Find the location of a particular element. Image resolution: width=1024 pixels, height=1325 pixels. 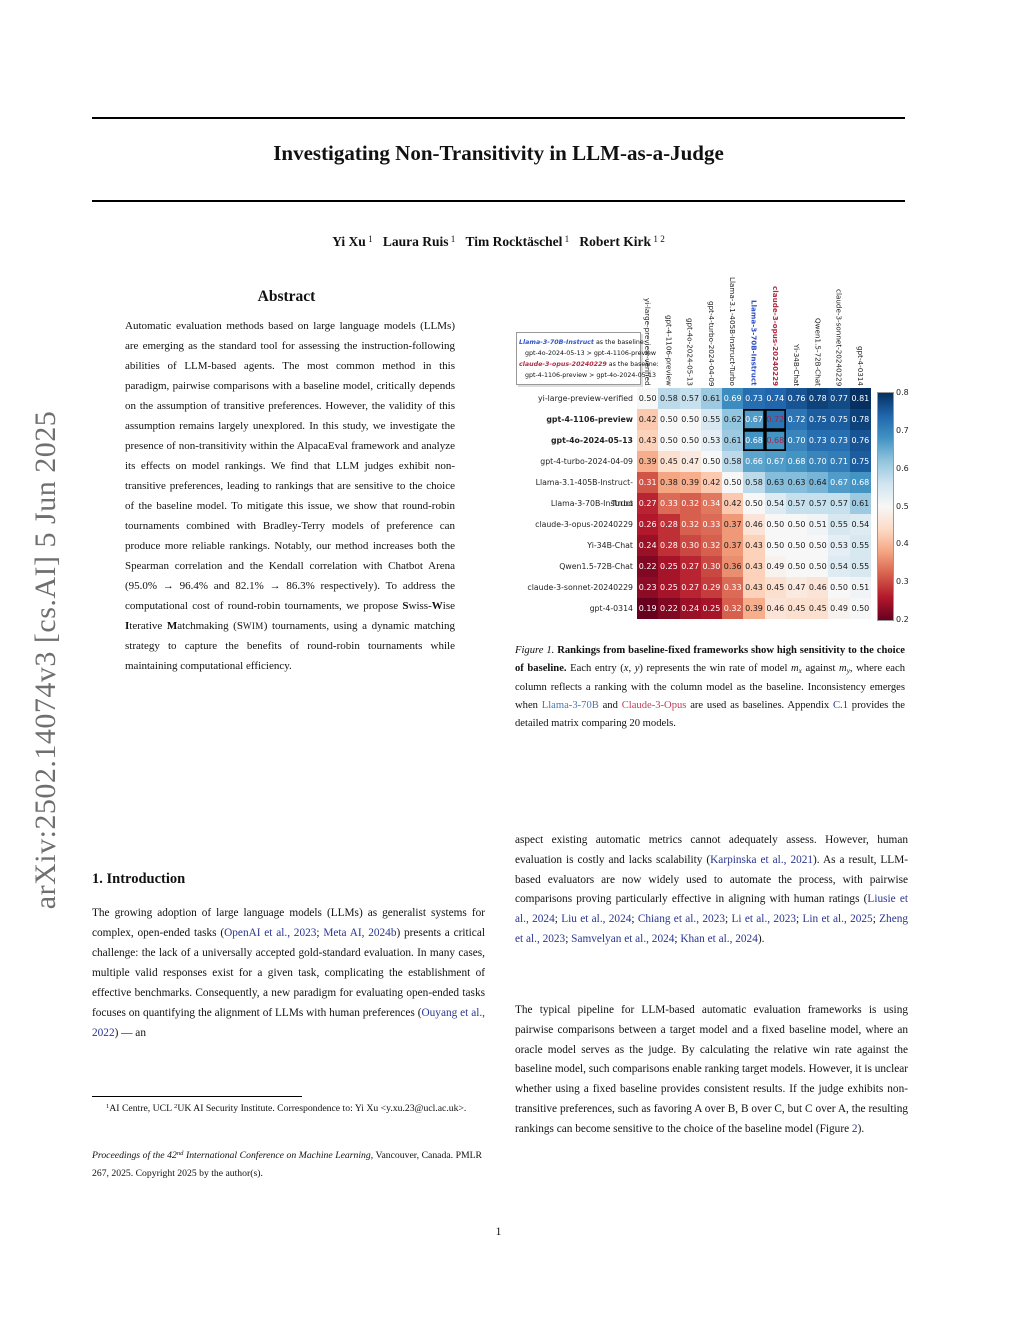

legend-line: gpt-4-1106-preview > gpt-4o-2024-05-13 is located at coordinates (590, 375).